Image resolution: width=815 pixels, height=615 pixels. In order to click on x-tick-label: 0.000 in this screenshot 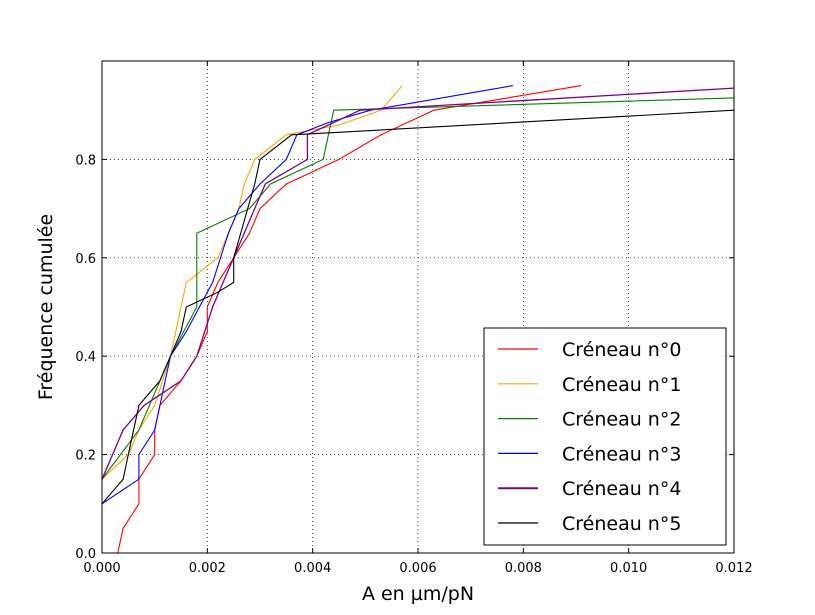, I will do `click(101, 568)`.